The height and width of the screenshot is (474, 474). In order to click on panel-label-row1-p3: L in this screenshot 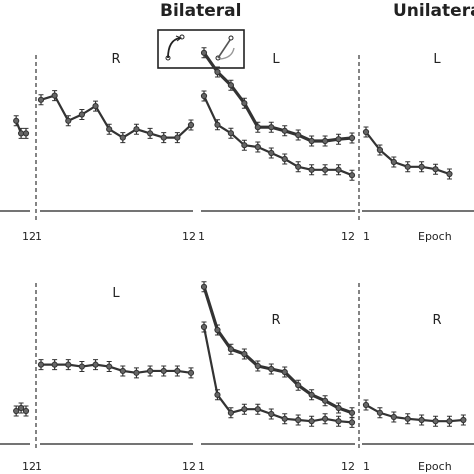, I will do `click(276, 59)`.